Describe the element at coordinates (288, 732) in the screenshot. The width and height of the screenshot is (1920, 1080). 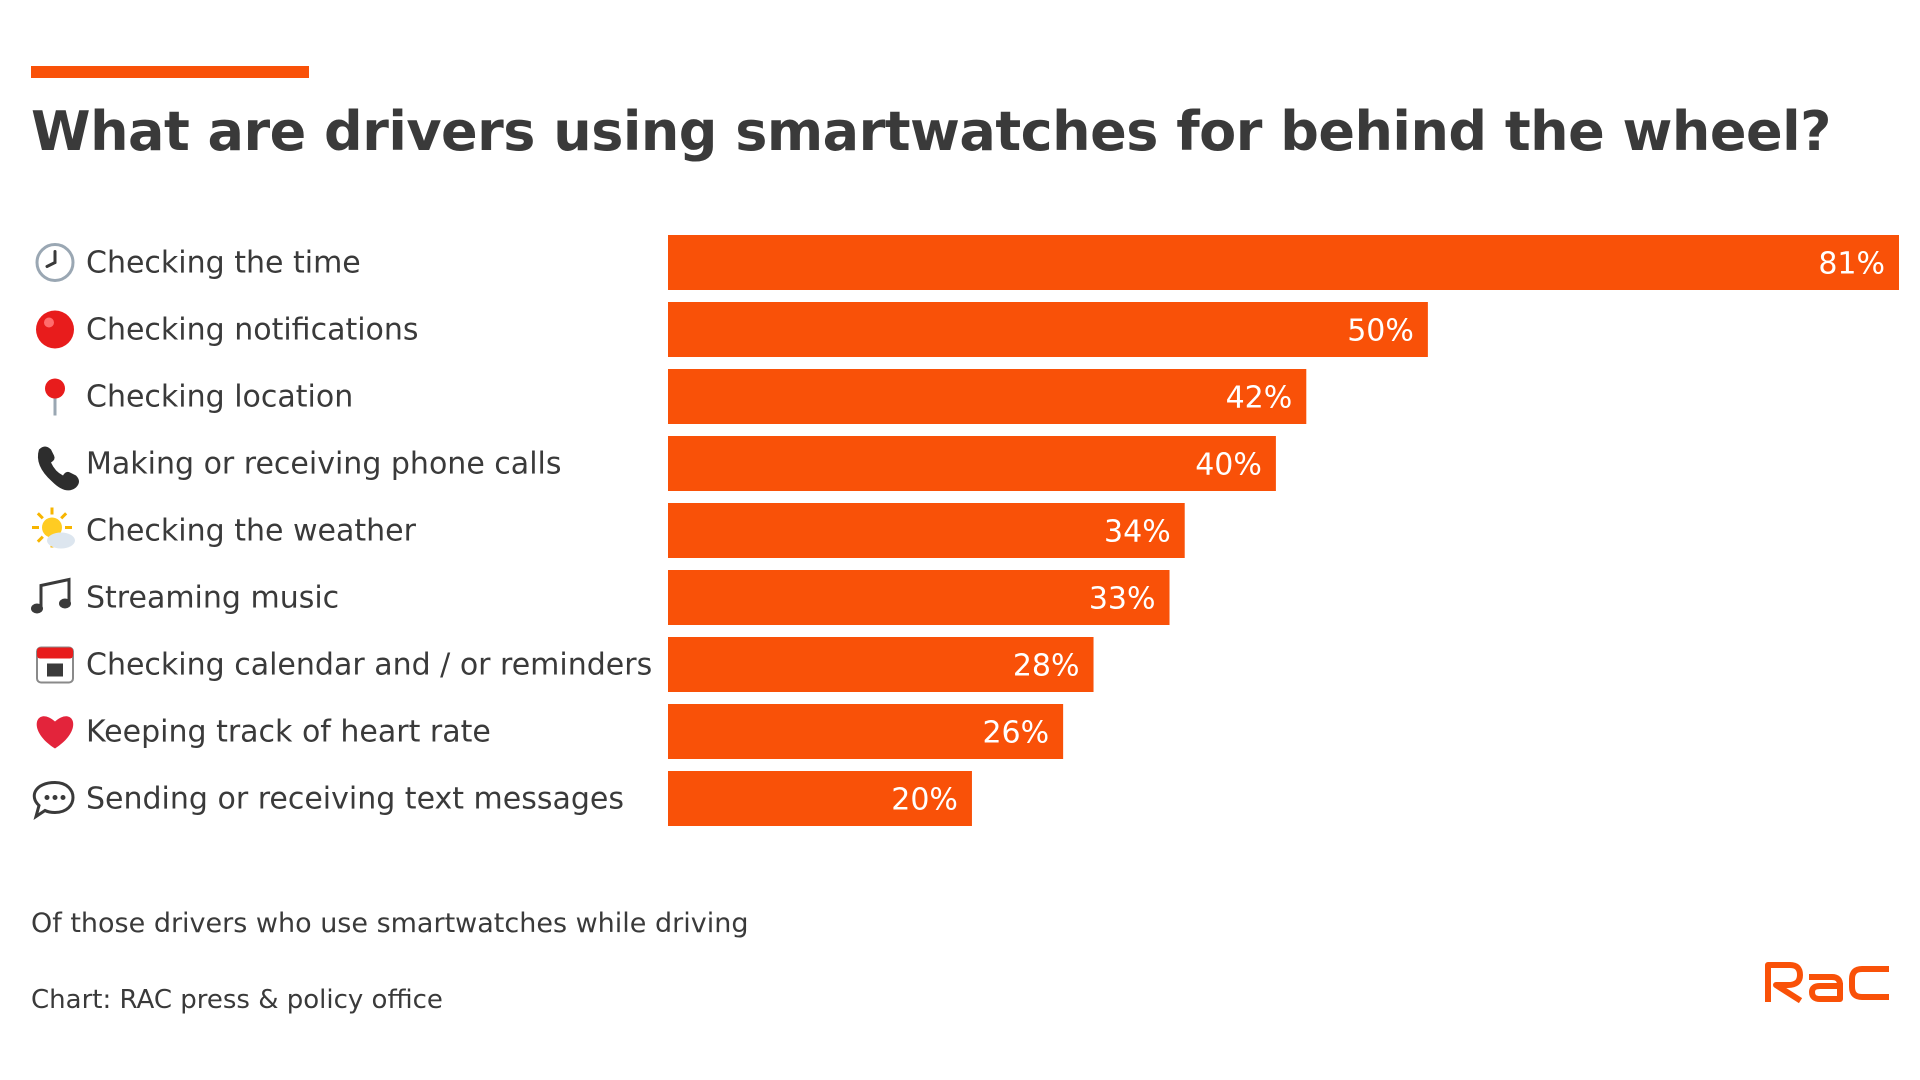
I see `category-label: Keeping track of heart rate` at that location.